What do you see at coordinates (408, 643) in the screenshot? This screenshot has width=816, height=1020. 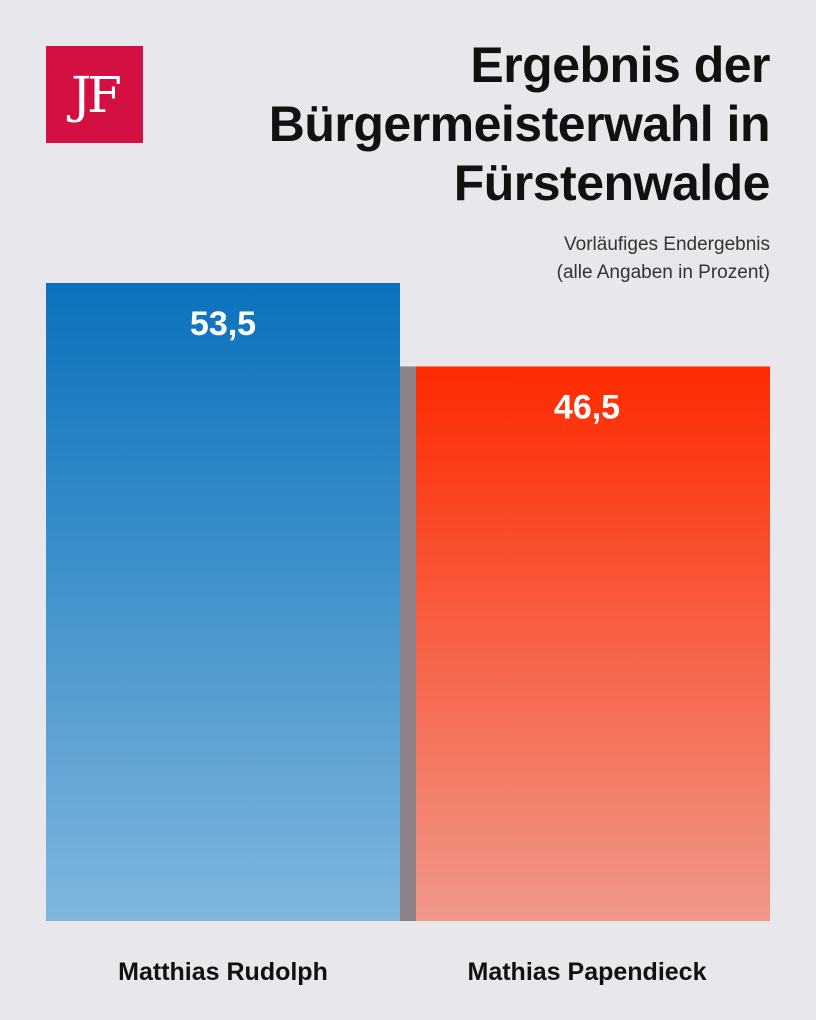 I see `bar-overlap-shadow` at bounding box center [408, 643].